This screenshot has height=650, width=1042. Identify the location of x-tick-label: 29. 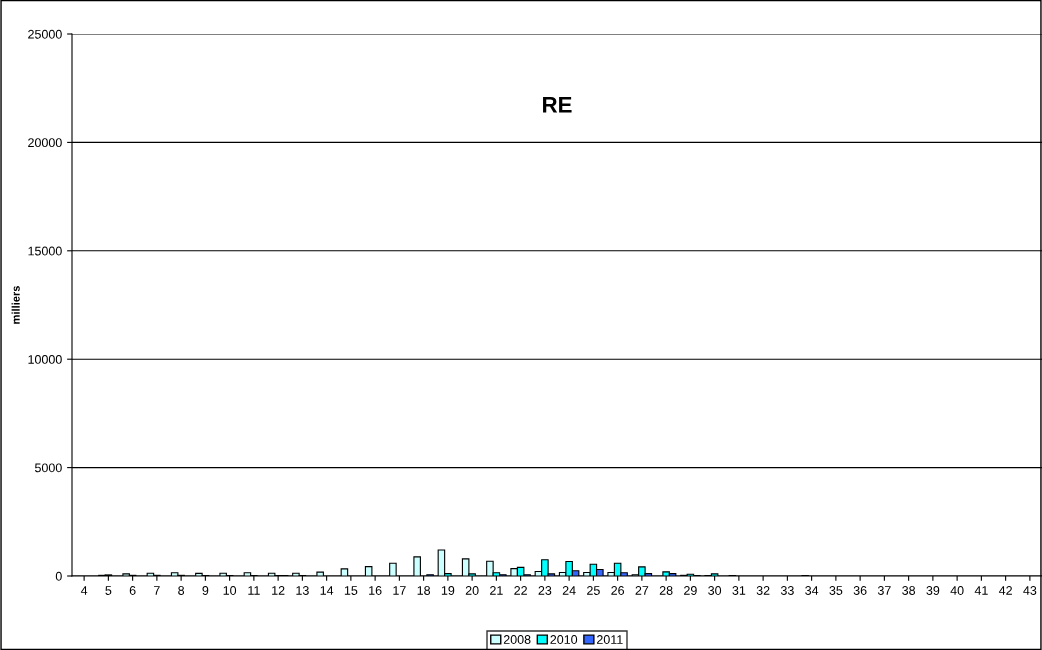
(690, 590).